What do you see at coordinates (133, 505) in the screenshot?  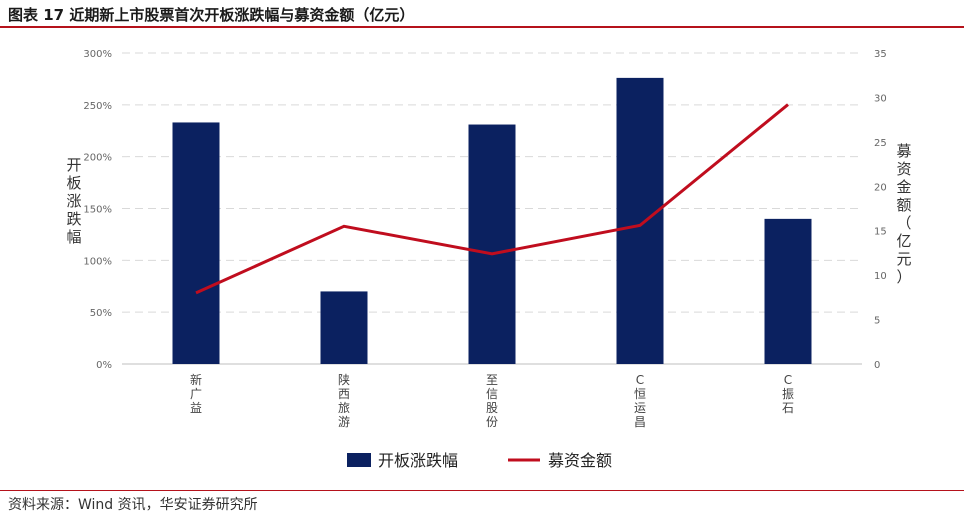 I see `source-note: 资料来源：Wind 资讯，华安证券研究所` at bounding box center [133, 505].